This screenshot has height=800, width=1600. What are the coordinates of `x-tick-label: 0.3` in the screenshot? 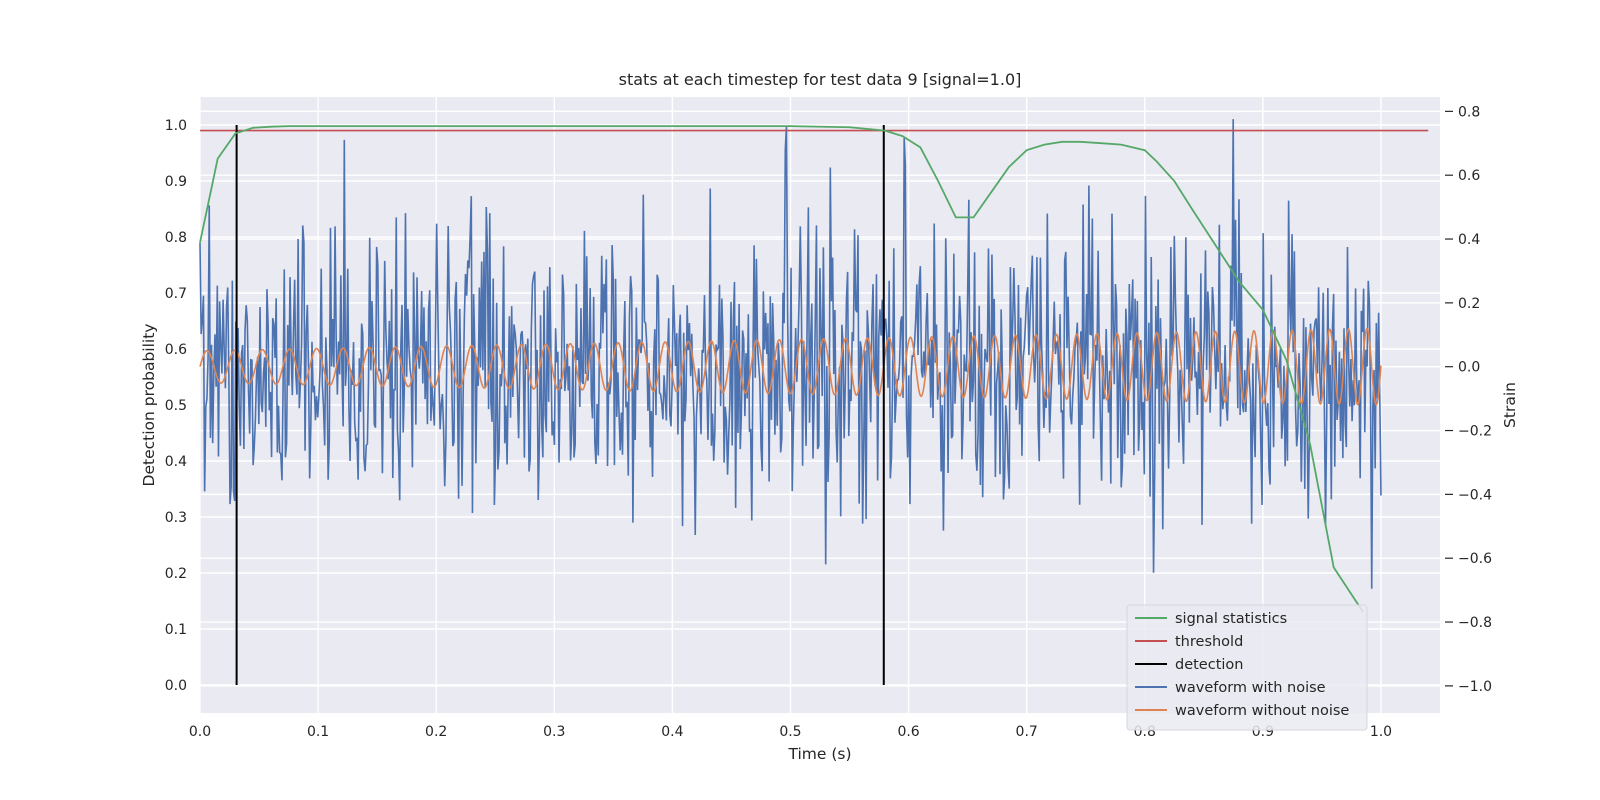 It's located at (554, 732).